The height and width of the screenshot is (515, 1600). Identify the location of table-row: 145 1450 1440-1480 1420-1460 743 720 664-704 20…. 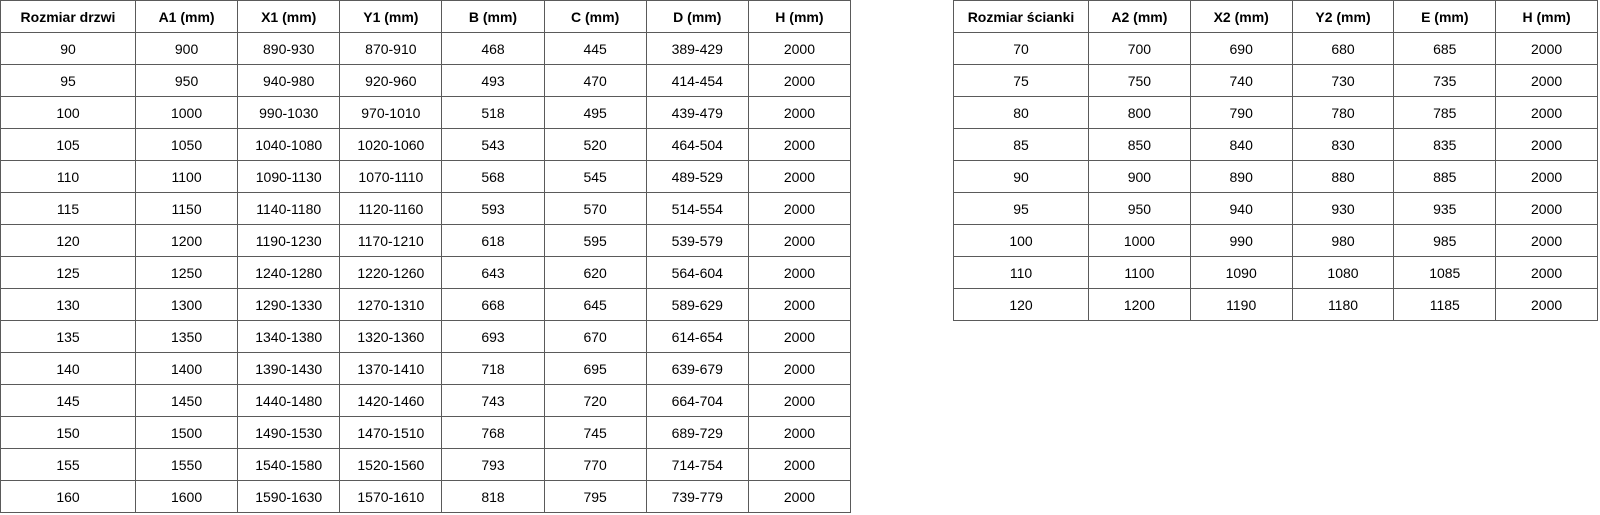
(426, 400).